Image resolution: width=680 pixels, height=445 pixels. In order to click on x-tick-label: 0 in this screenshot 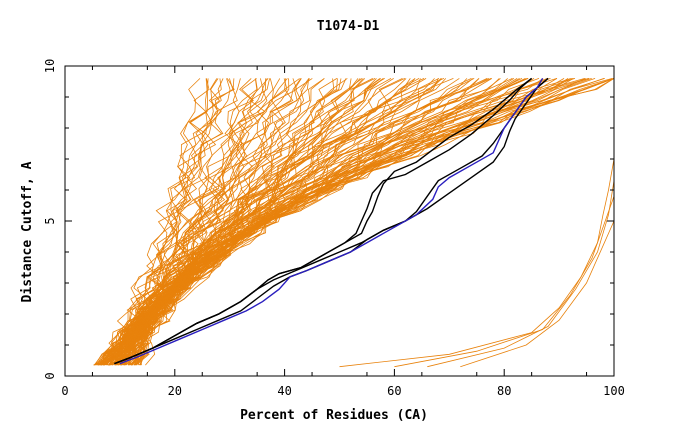, I will do `click(64, 391)`.